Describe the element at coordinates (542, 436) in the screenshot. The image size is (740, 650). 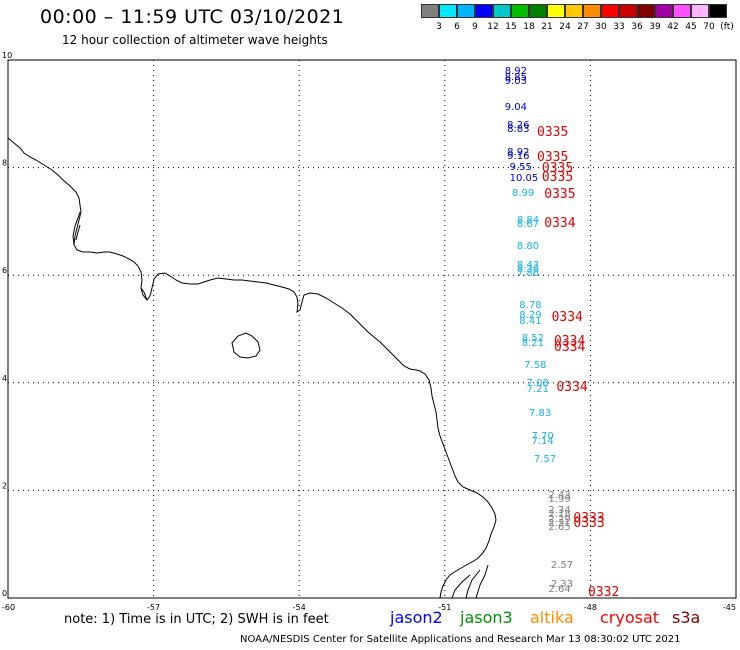
I see `wave-height-value: 7.70` at that location.